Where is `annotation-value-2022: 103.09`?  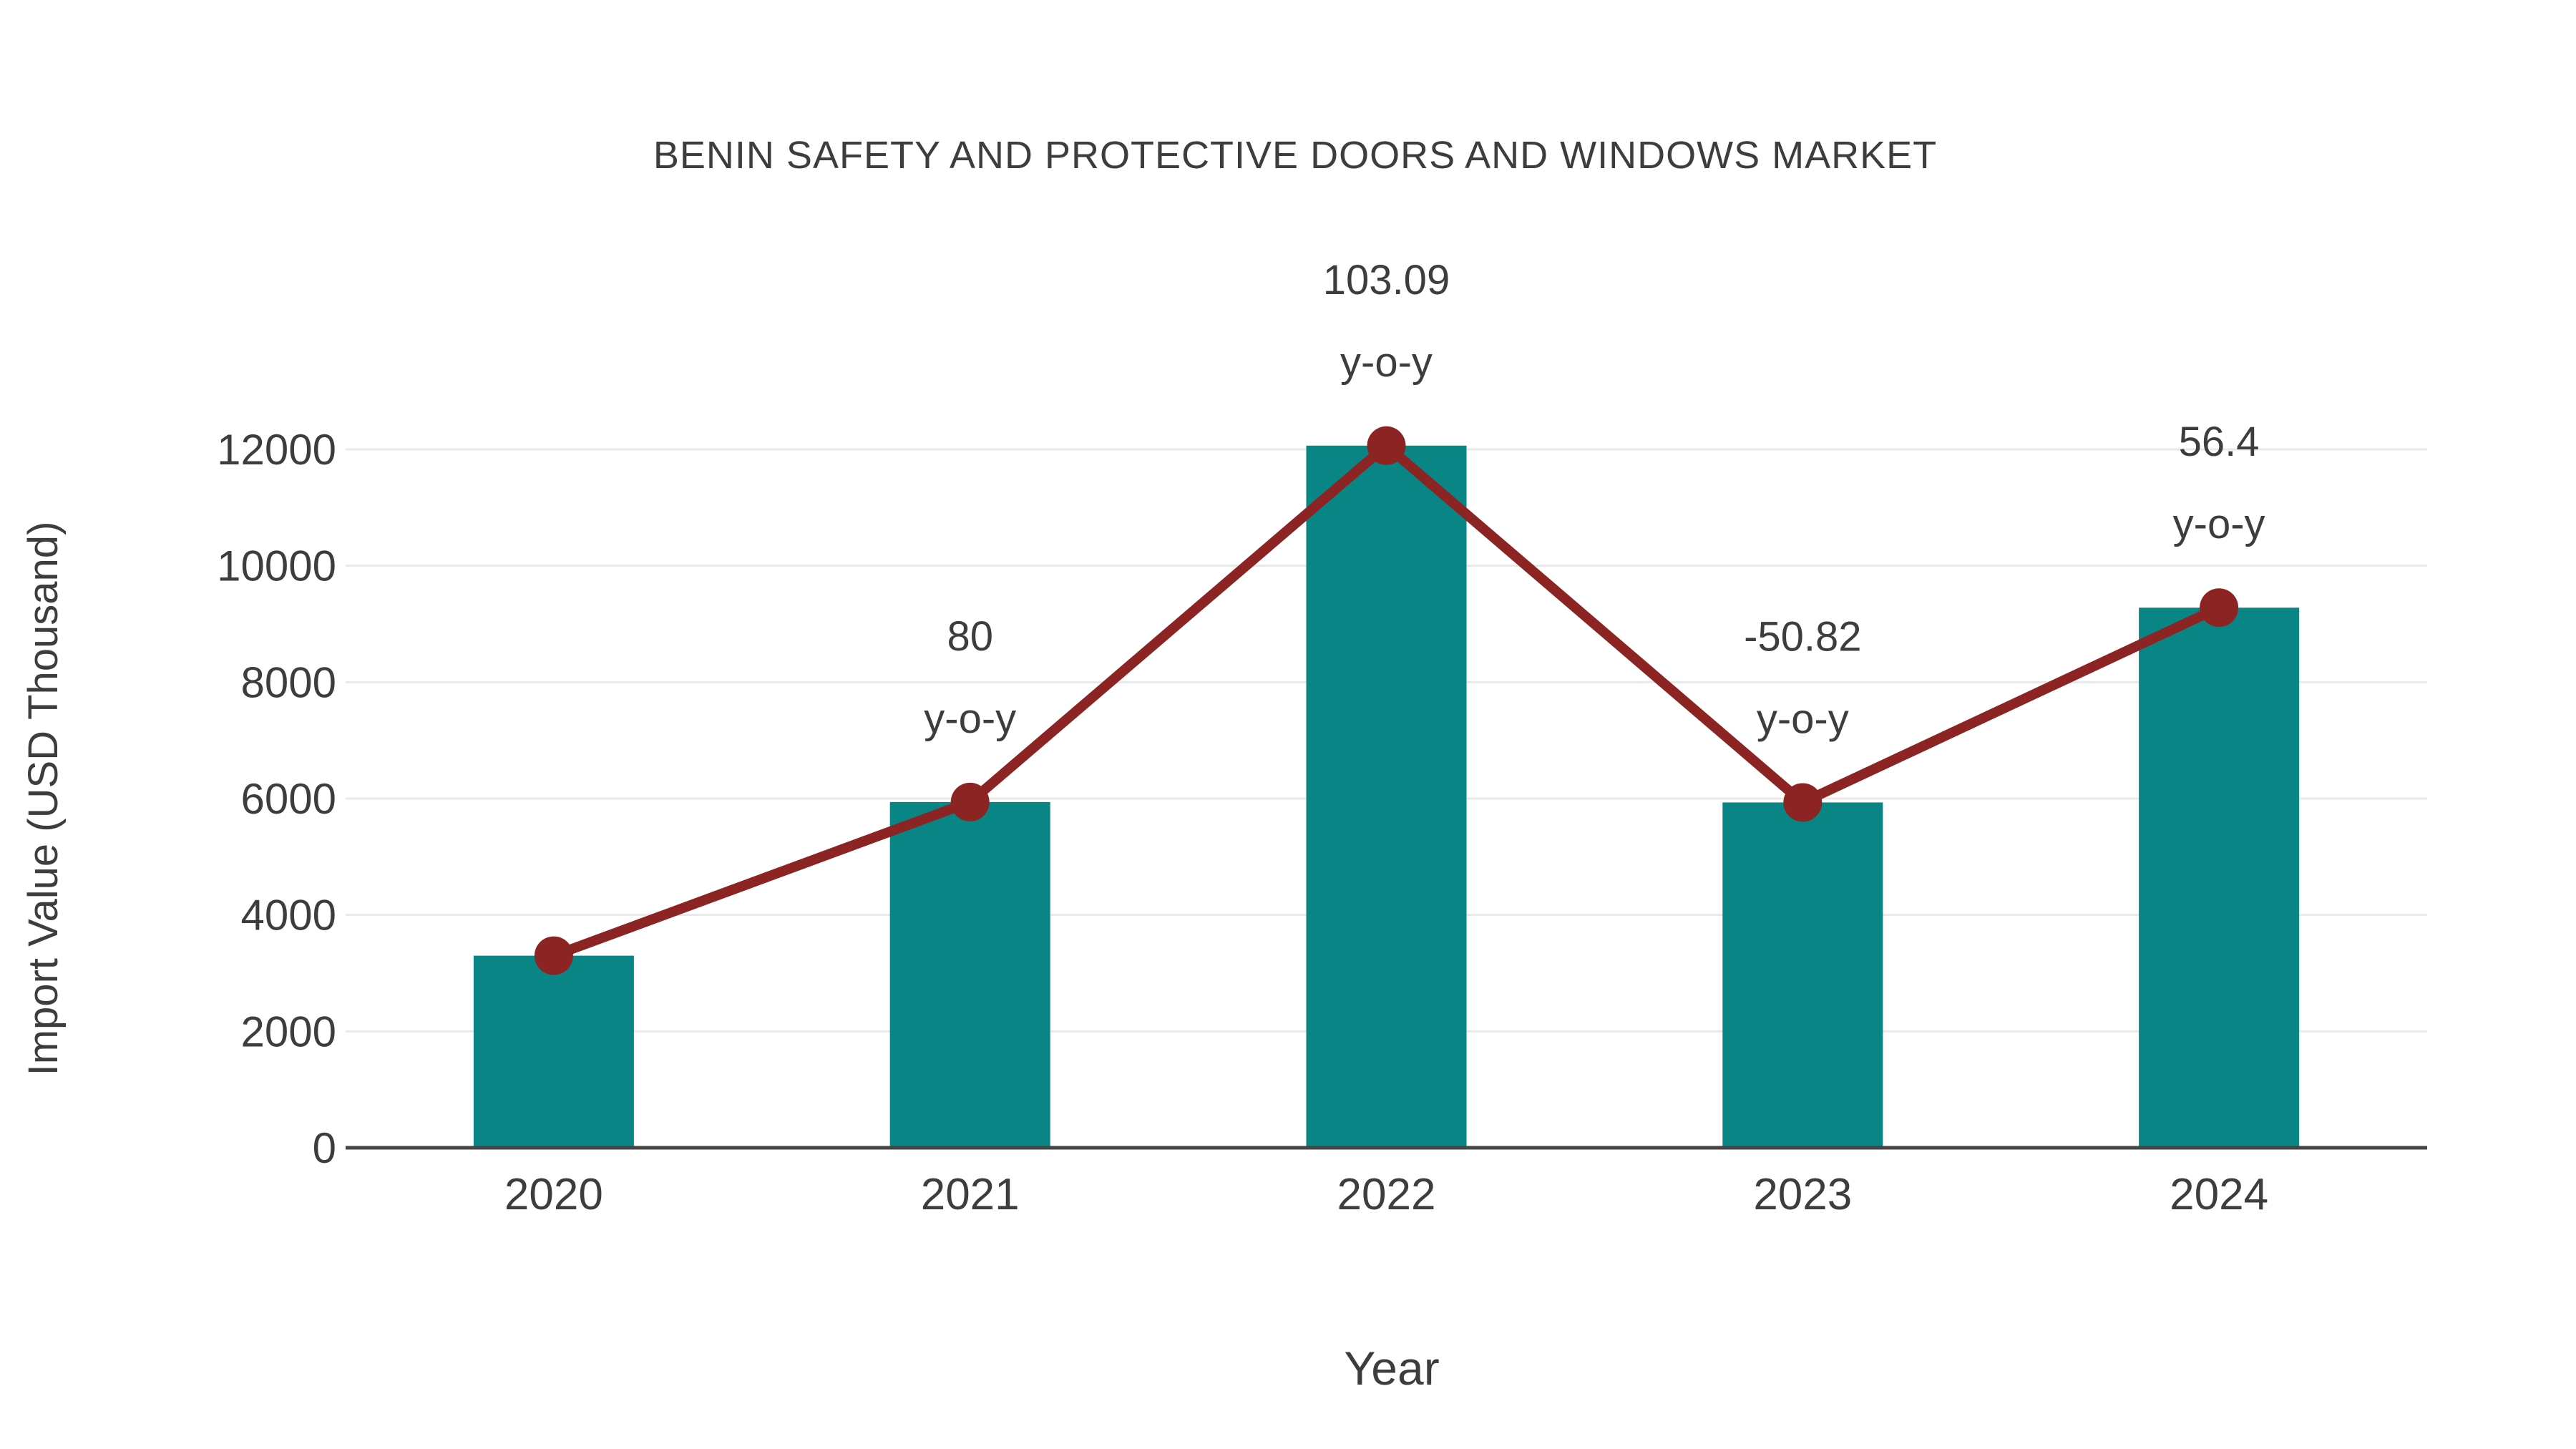
annotation-value-2022: 103.09 is located at coordinates (1386, 280).